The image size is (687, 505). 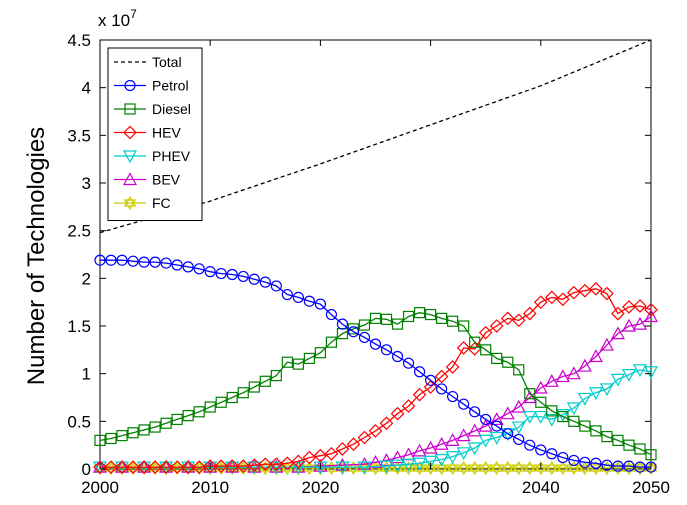 What do you see at coordinates (151, 86) in the screenshot?
I see `legend-item-petrol: Petrol` at bounding box center [151, 86].